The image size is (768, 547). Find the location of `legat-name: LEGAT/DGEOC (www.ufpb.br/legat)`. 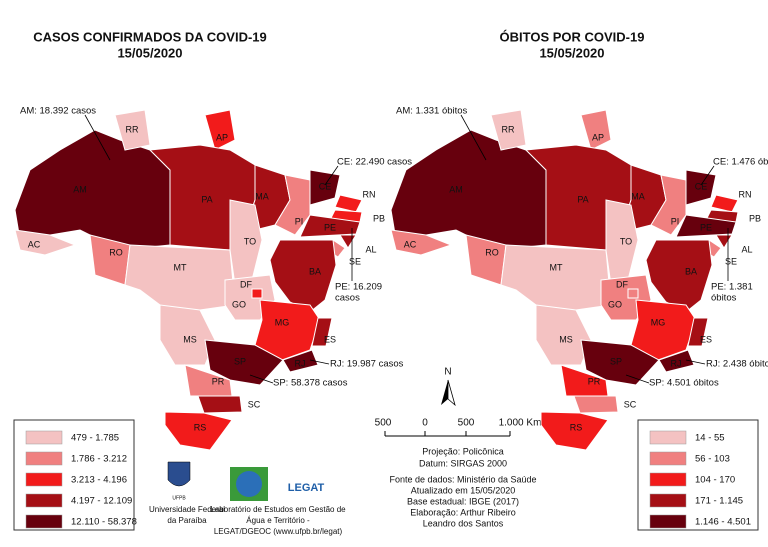

legat-name: LEGAT/DGEOC (www.ufpb.br/legat) is located at coordinates (278, 531).